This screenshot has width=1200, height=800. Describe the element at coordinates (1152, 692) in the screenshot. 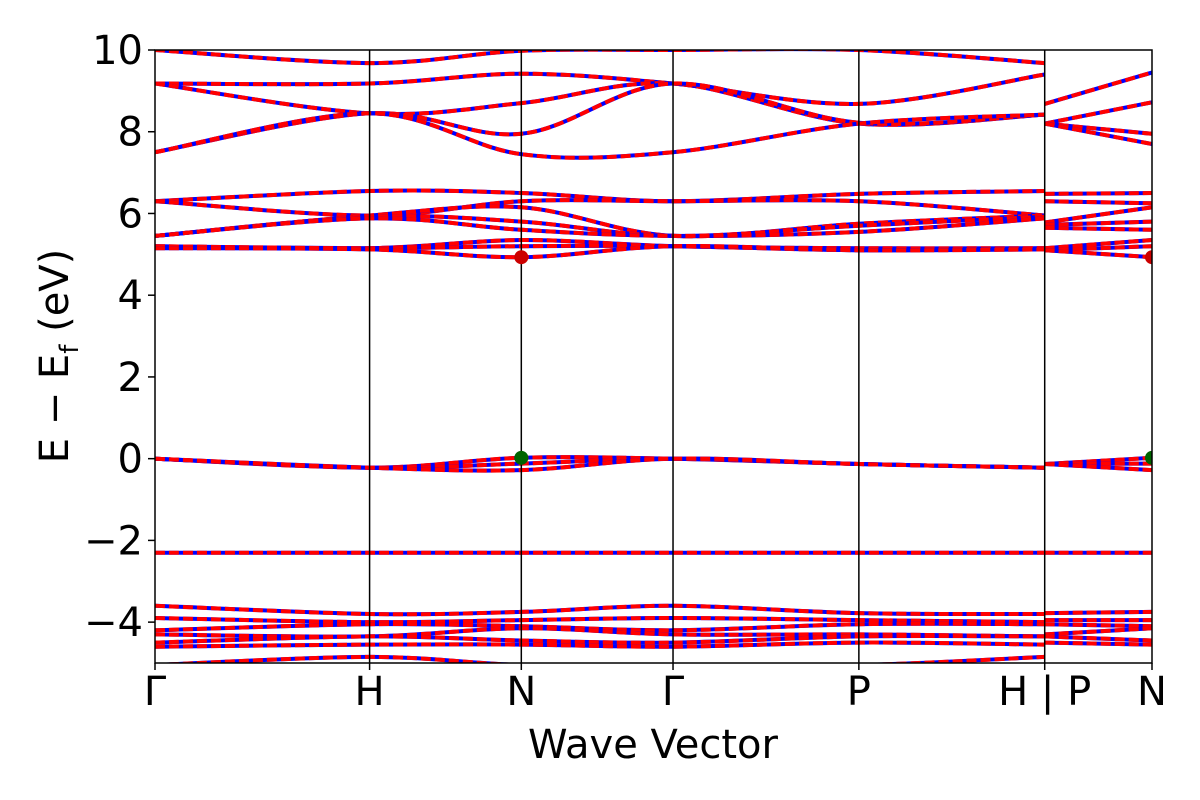

I see `x-tick-label-6: N` at that location.